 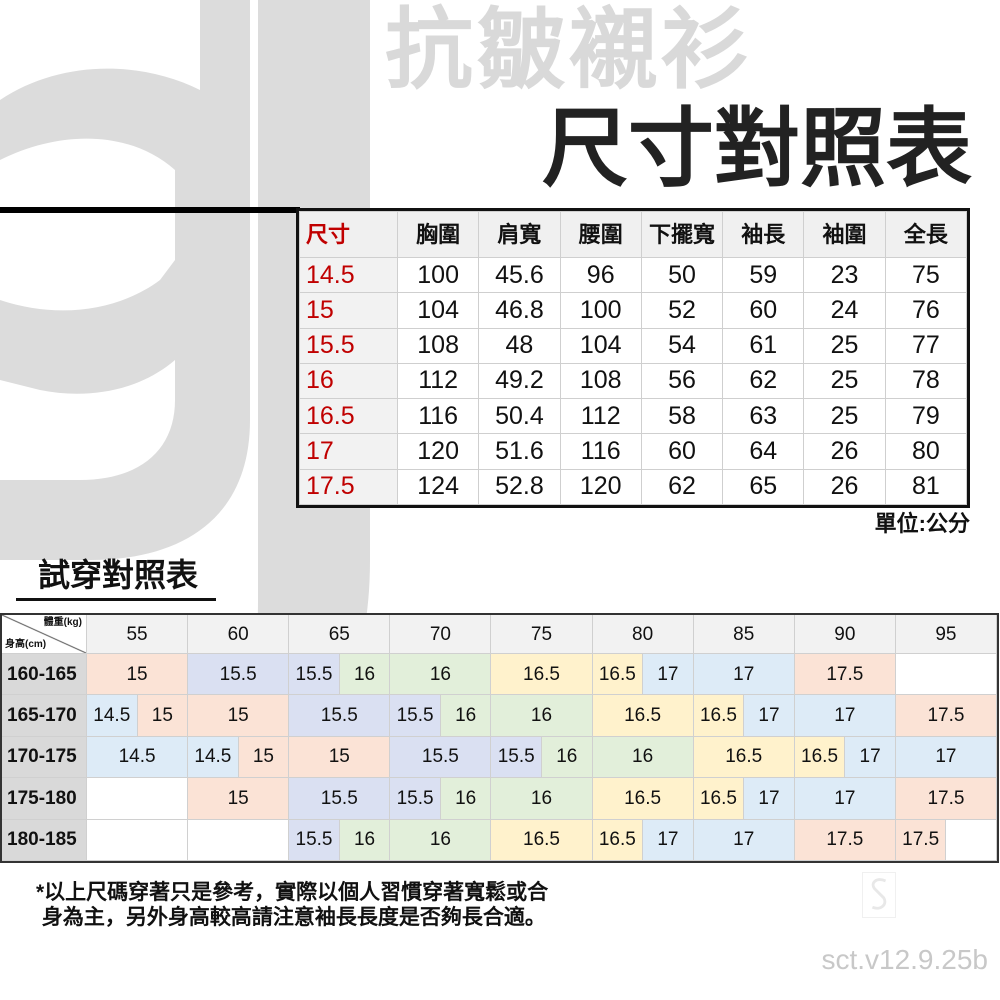 What do you see at coordinates (633, 451) in the screenshot?
I see `table-row: 17 120 51.6 116 60 64 26 80` at bounding box center [633, 451].